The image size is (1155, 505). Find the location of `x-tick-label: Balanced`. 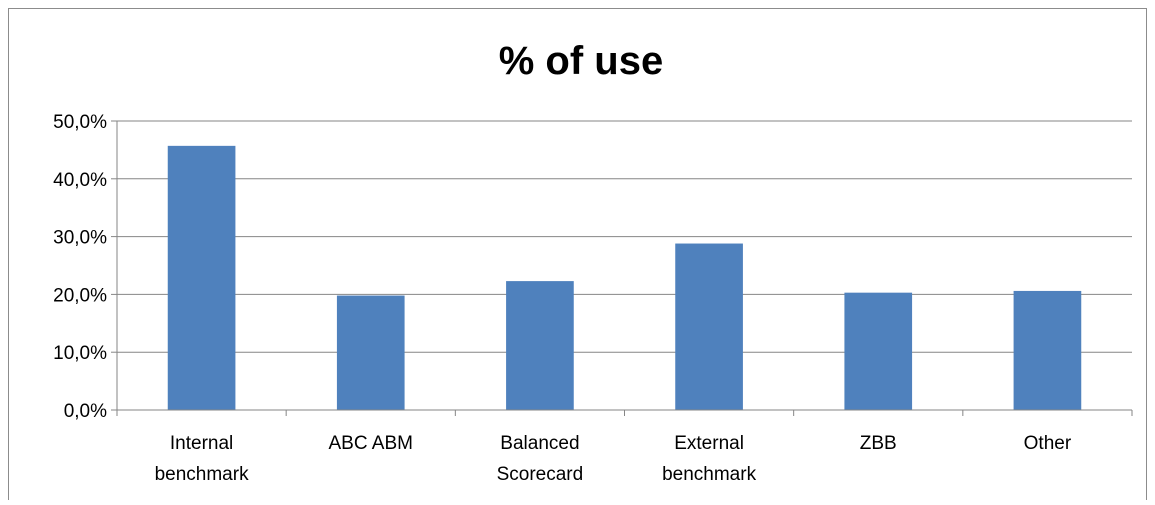

x-tick-label: Balanced is located at coordinates (539, 443).